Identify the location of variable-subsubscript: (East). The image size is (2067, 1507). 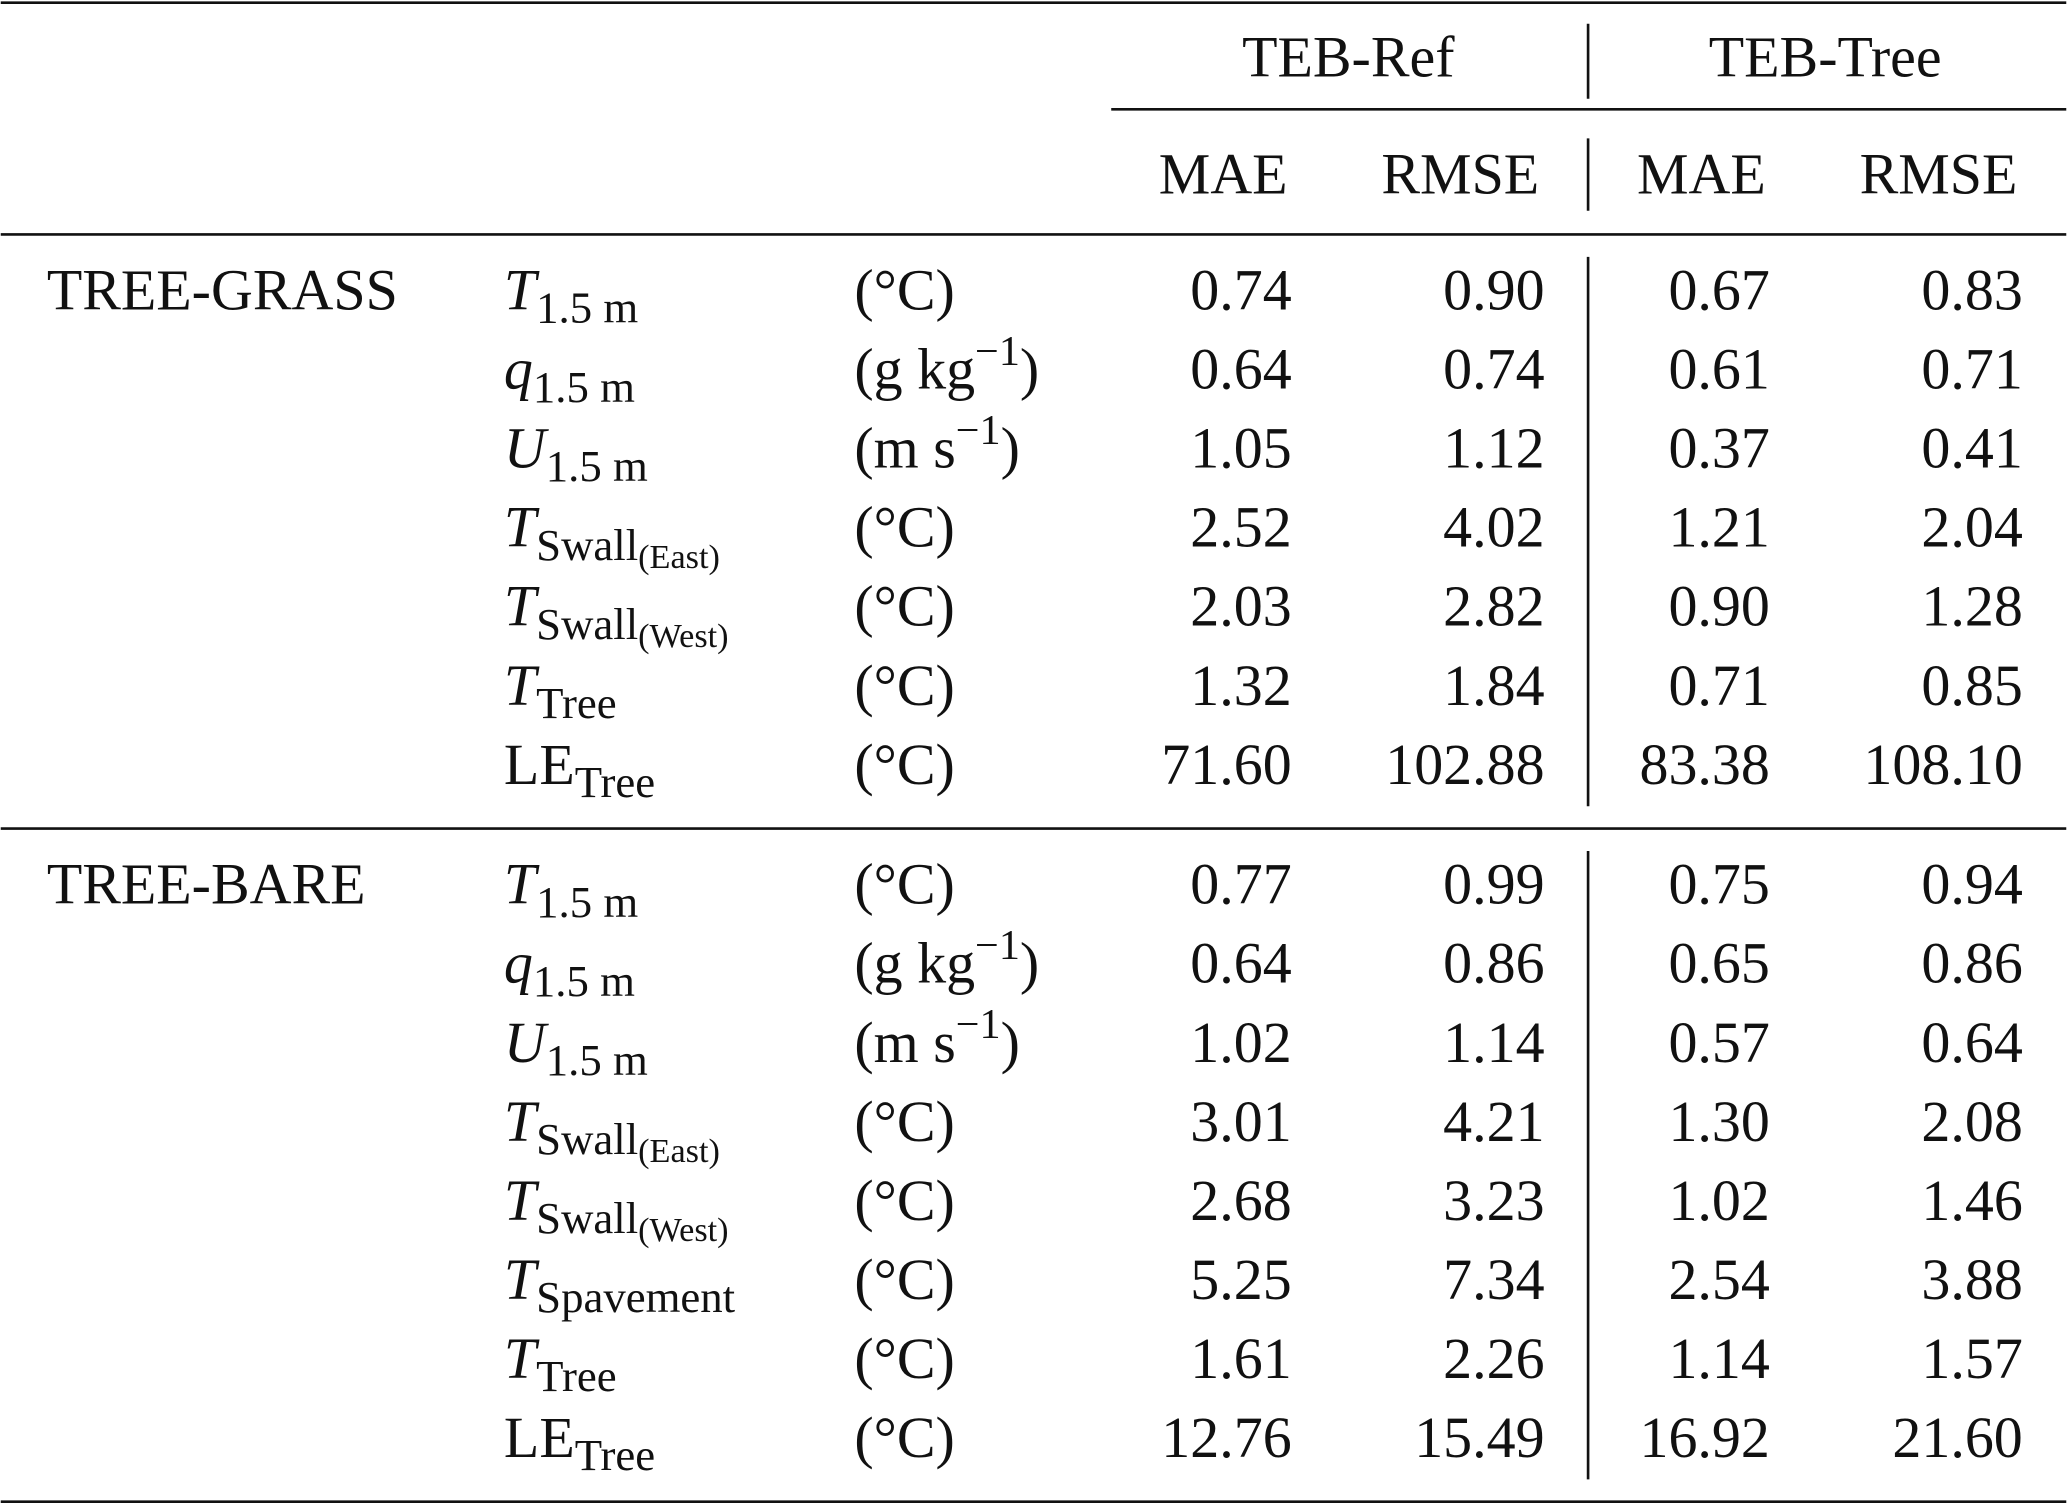
(679, 1151).